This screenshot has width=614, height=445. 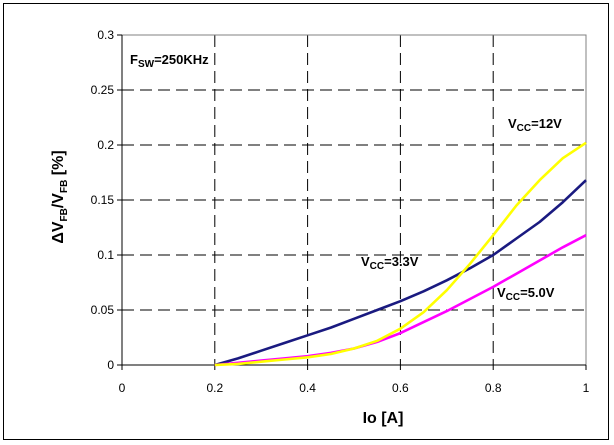 What do you see at coordinates (400, 388) in the screenshot?
I see `x-tick-label: 0.6` at bounding box center [400, 388].